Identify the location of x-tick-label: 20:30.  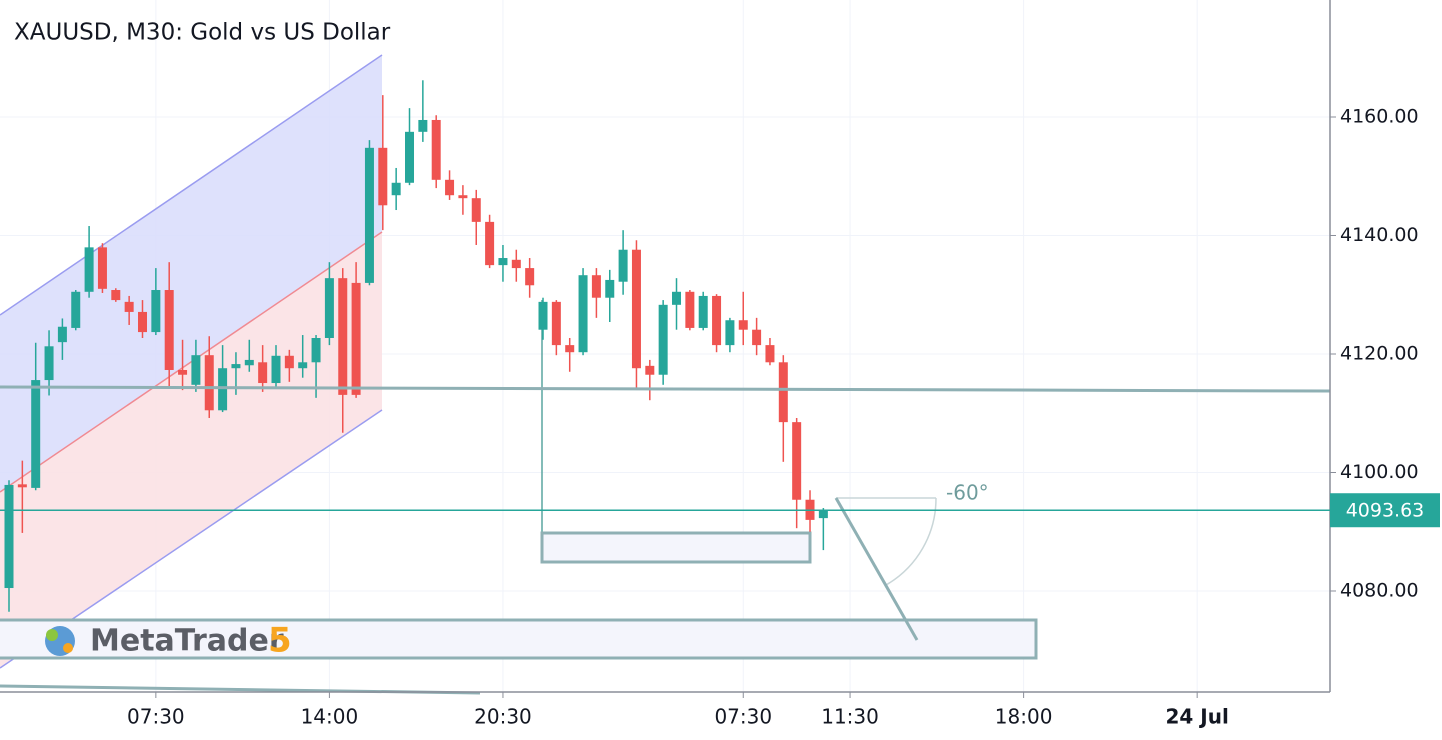
(503, 717).